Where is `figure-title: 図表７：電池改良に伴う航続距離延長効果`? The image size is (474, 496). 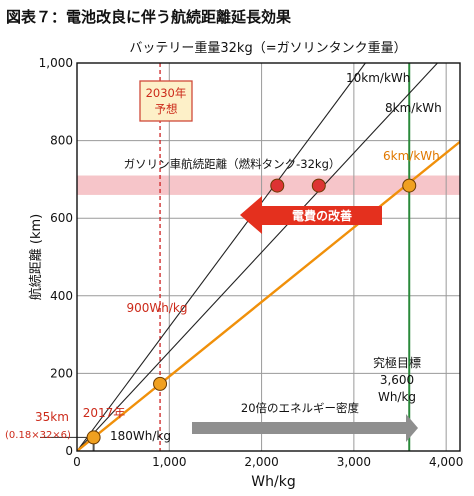
figure-title: 図表７：電池改良に伴う航続距離延長効果 is located at coordinates (149, 17).